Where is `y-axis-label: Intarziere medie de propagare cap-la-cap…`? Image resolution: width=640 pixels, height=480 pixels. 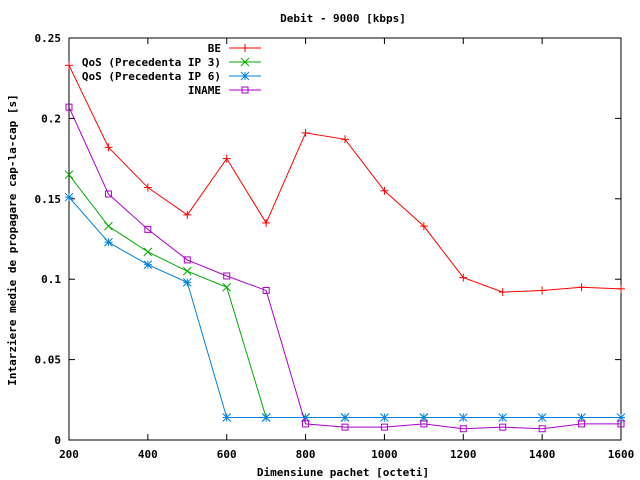 y-axis-label: Intarziere medie de propagare cap-la-cap… is located at coordinates (12, 239).